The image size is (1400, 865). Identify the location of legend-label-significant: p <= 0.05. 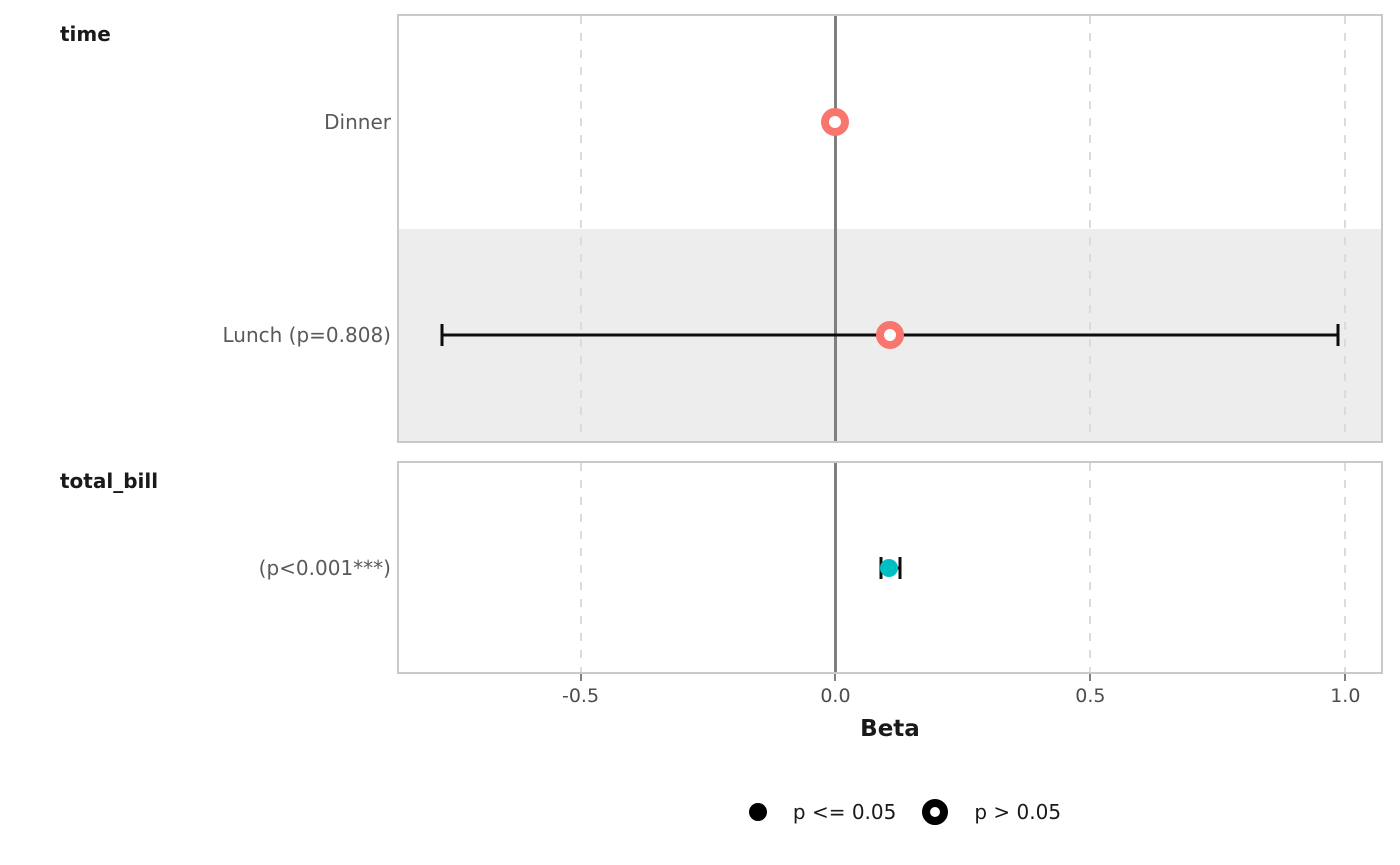
(844, 812).